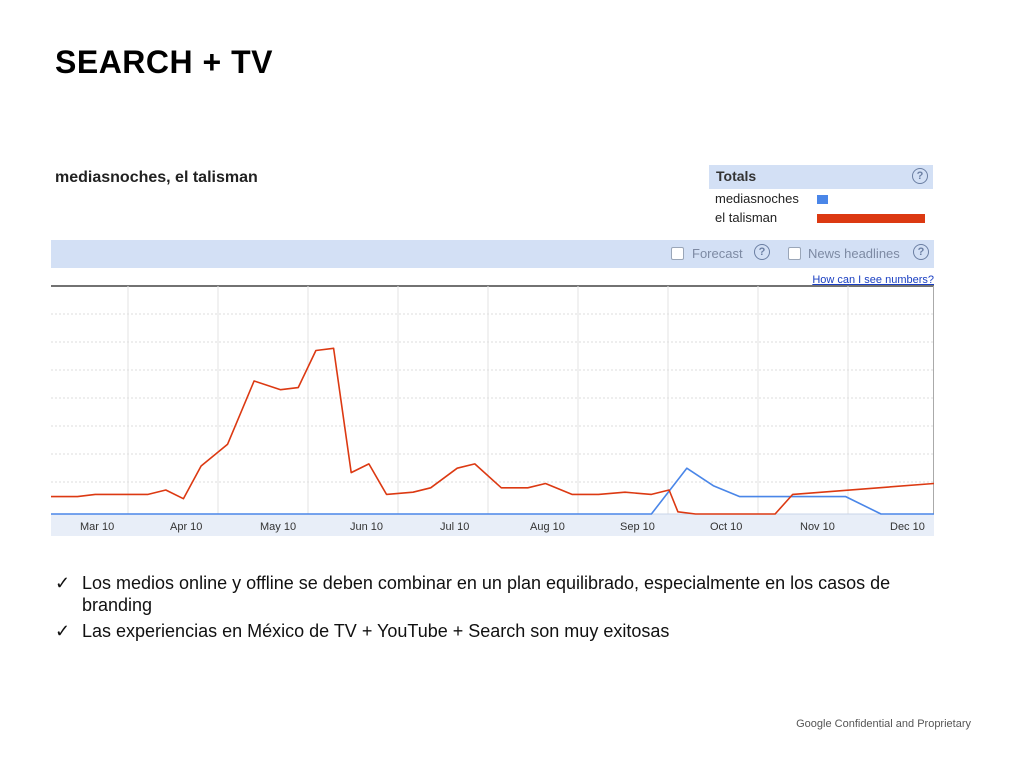 The image size is (1024, 768). Describe the element at coordinates (492, 525) in the screenshot. I see `x-axis-band` at that location.